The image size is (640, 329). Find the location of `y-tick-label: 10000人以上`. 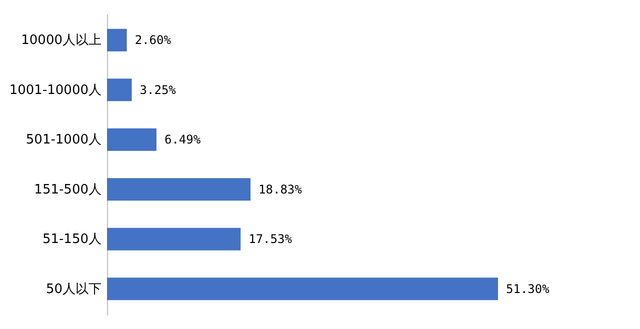

y-tick-label: 10000人以上 is located at coordinates (61, 40).